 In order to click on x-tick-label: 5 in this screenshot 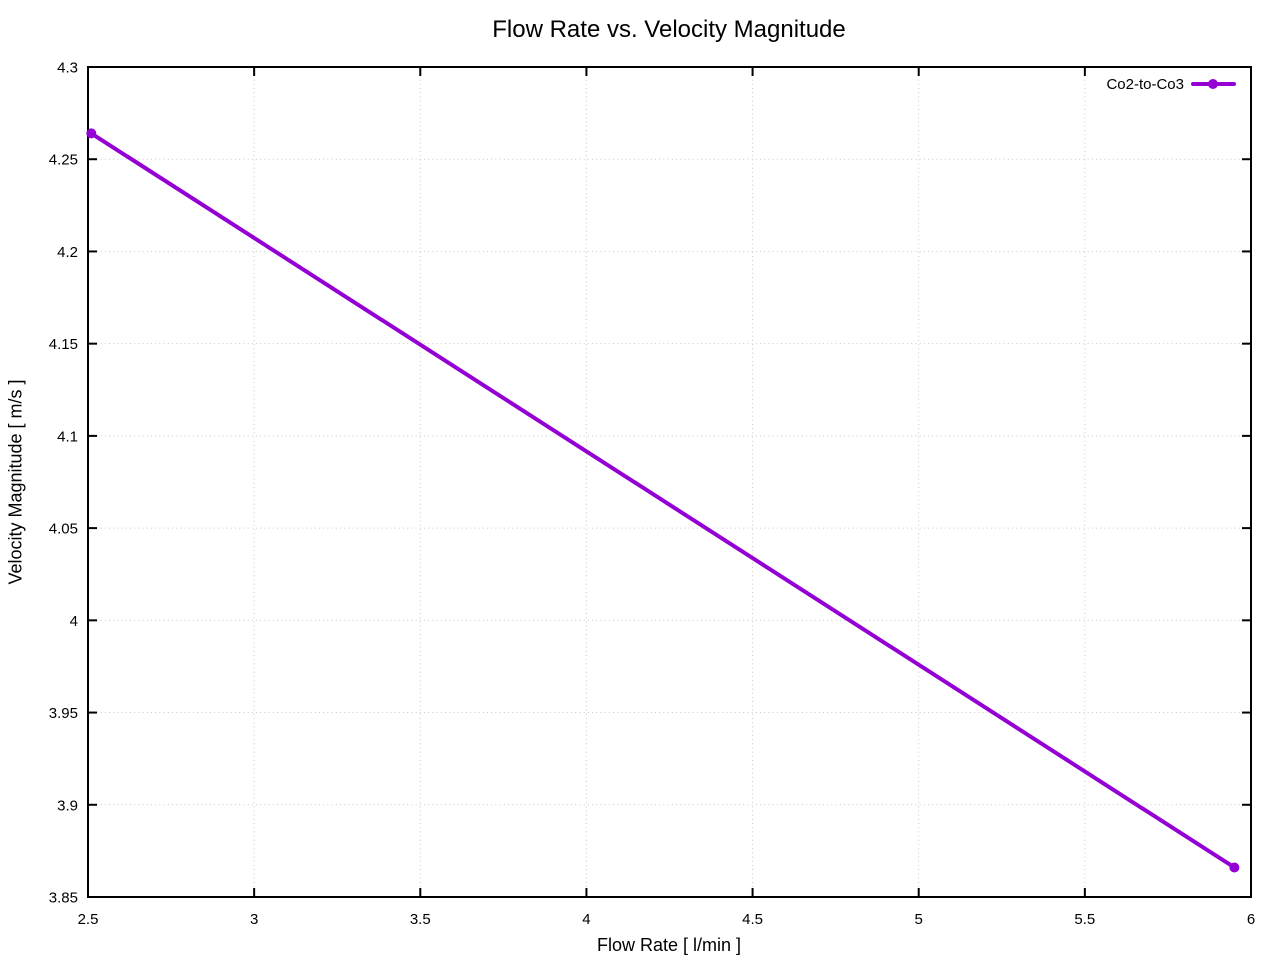, I will do `click(919, 919)`.